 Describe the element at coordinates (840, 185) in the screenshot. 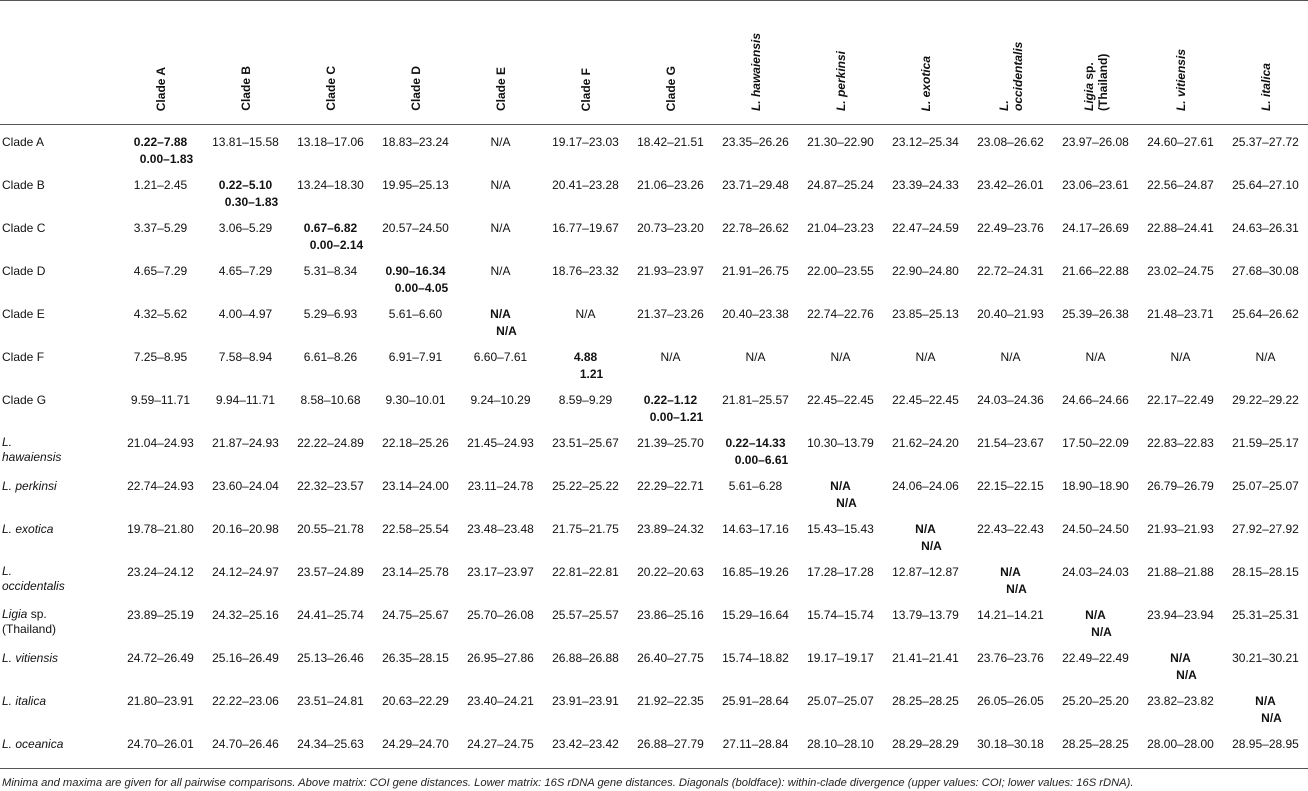

I see `cell: 24.87–25.24` at that location.